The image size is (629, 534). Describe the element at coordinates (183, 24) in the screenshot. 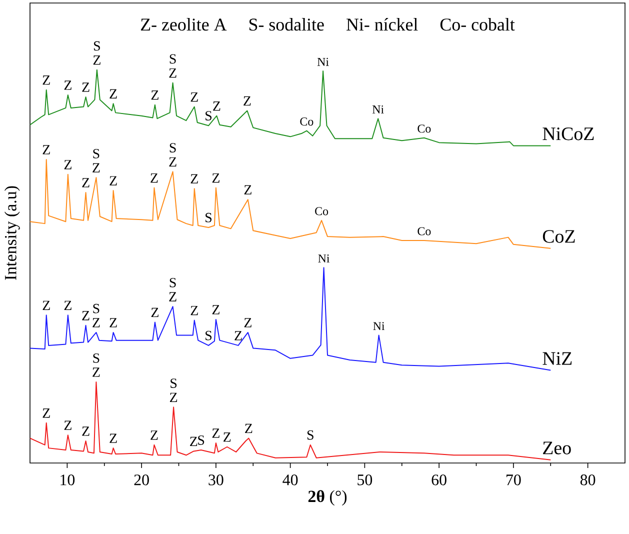

I see `text: Z- zeolite A` at that location.